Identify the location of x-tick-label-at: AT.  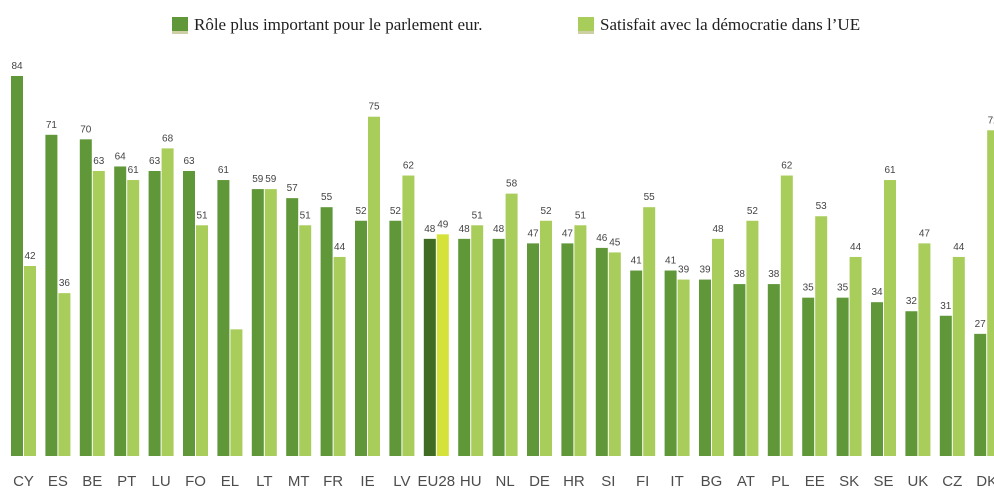
(746, 481).